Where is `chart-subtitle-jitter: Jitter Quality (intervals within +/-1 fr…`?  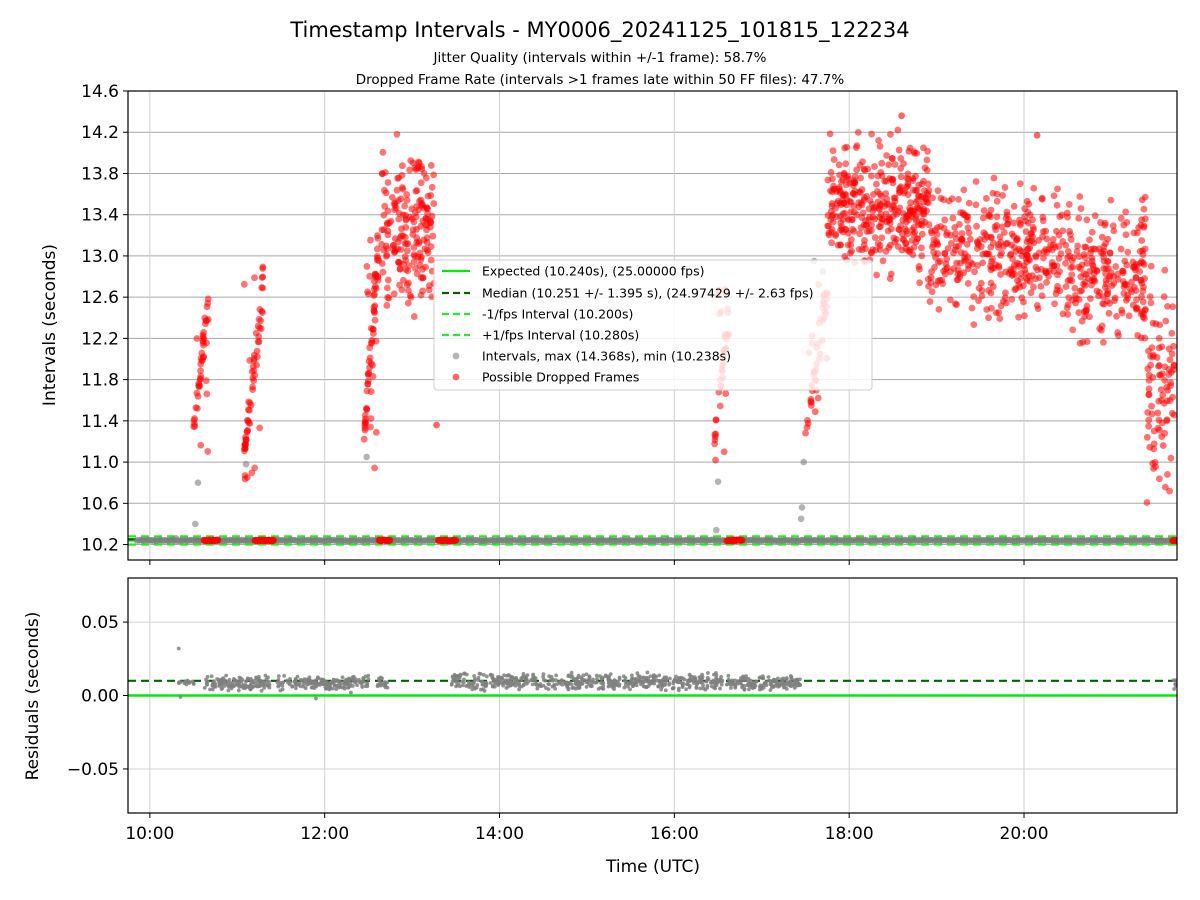
chart-subtitle-jitter: Jitter Quality (intervals within +/-1 fr… is located at coordinates (600, 58).